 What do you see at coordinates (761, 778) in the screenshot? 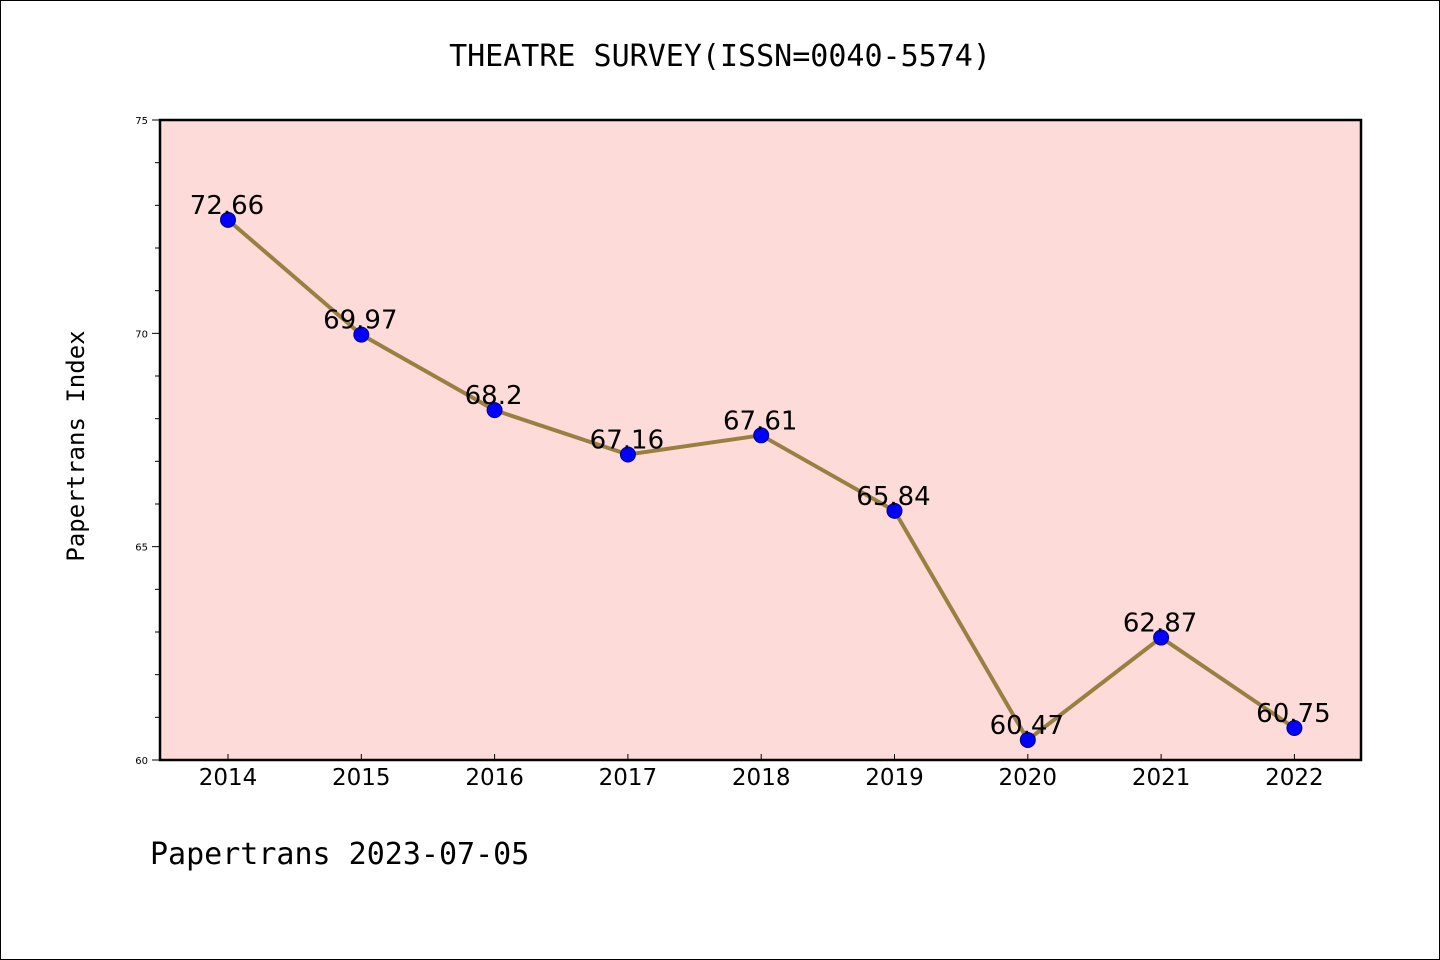
I see `x-tick-label: 2018` at bounding box center [761, 778].